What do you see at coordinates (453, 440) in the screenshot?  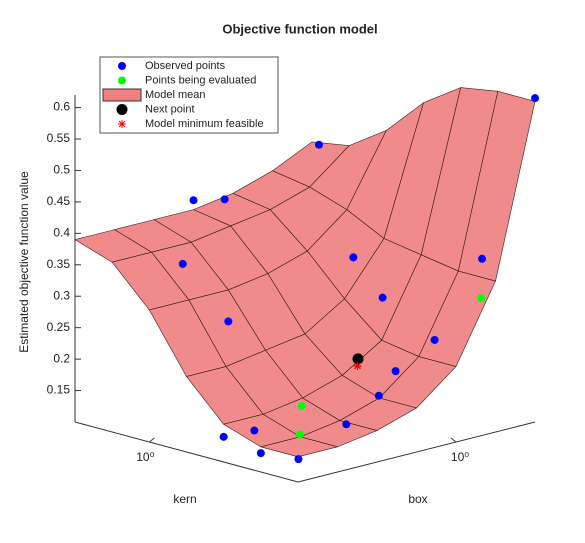 I see `y-tick` at bounding box center [453, 440].